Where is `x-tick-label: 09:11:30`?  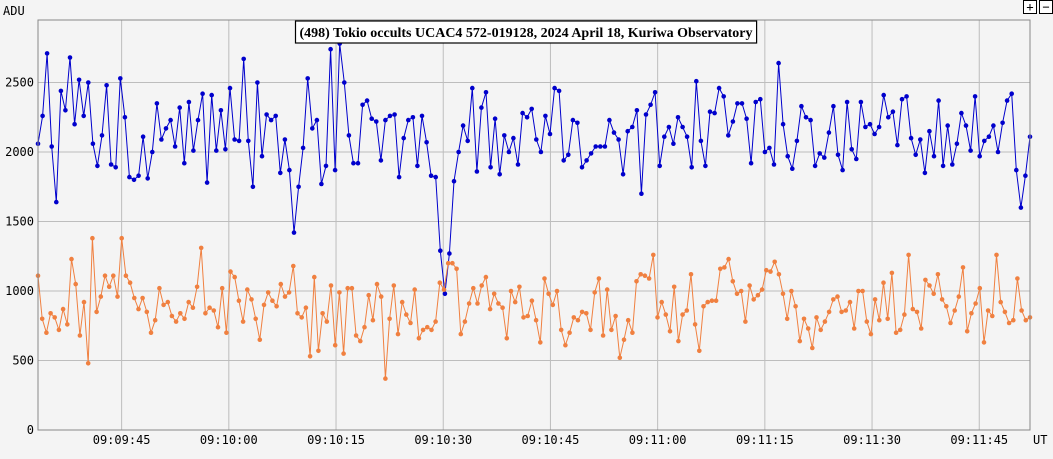 x-tick-label: 09:11:30 is located at coordinates (872, 440).